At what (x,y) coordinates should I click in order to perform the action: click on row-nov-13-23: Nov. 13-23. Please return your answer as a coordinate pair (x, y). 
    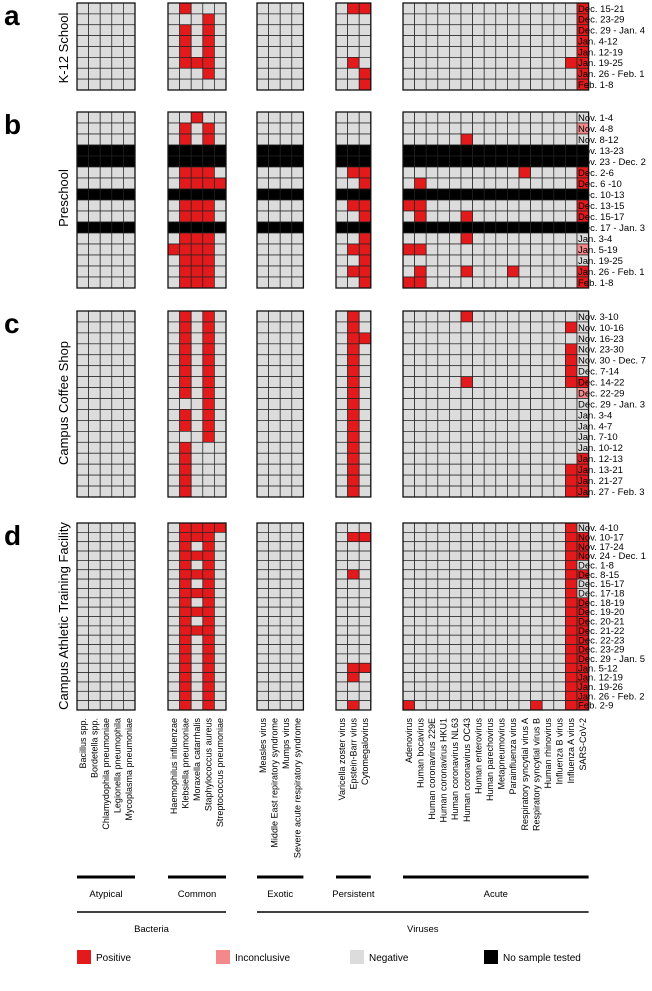
    Looking at the image, I should click on (350, 150).